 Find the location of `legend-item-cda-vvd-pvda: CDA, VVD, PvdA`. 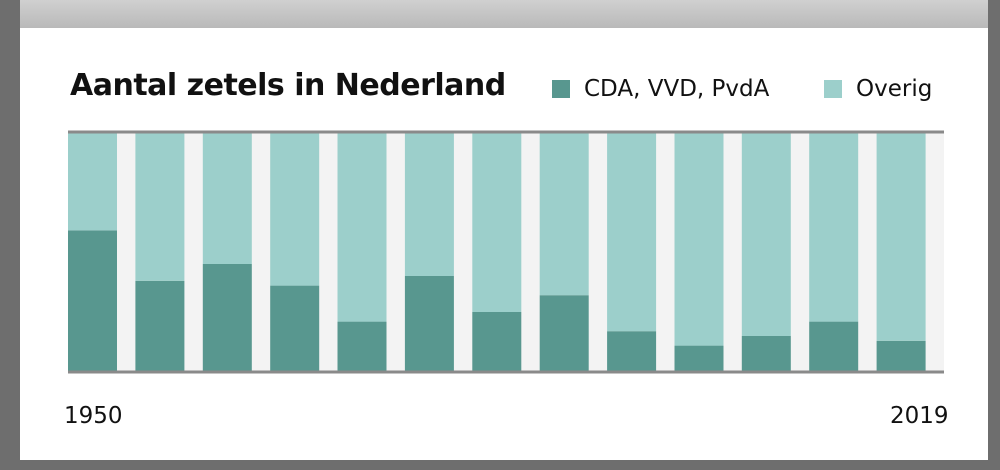

legend-item-cda-vvd-pvda: CDA, VVD, PvdA is located at coordinates (660, 89).